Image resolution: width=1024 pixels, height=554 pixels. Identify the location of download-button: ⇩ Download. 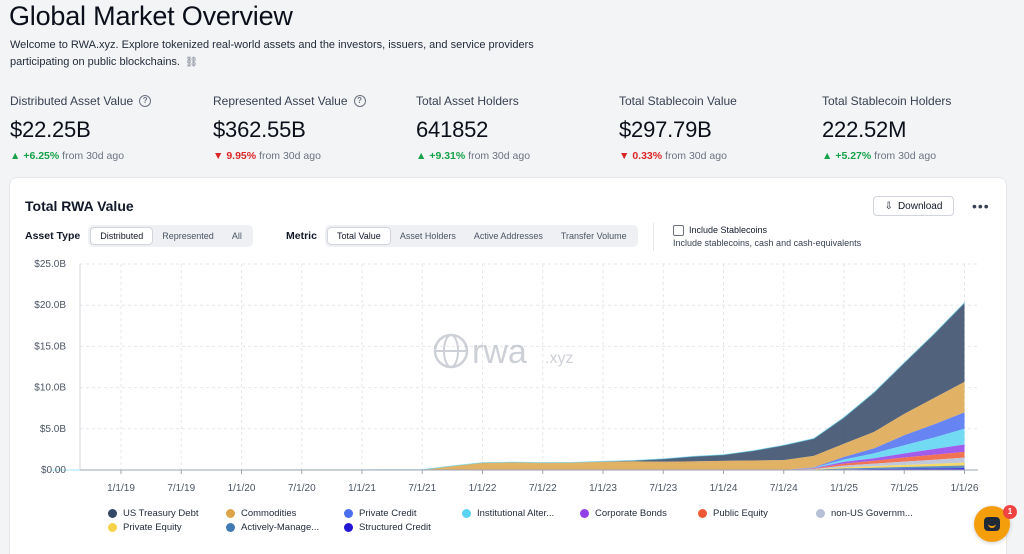
(913, 206).